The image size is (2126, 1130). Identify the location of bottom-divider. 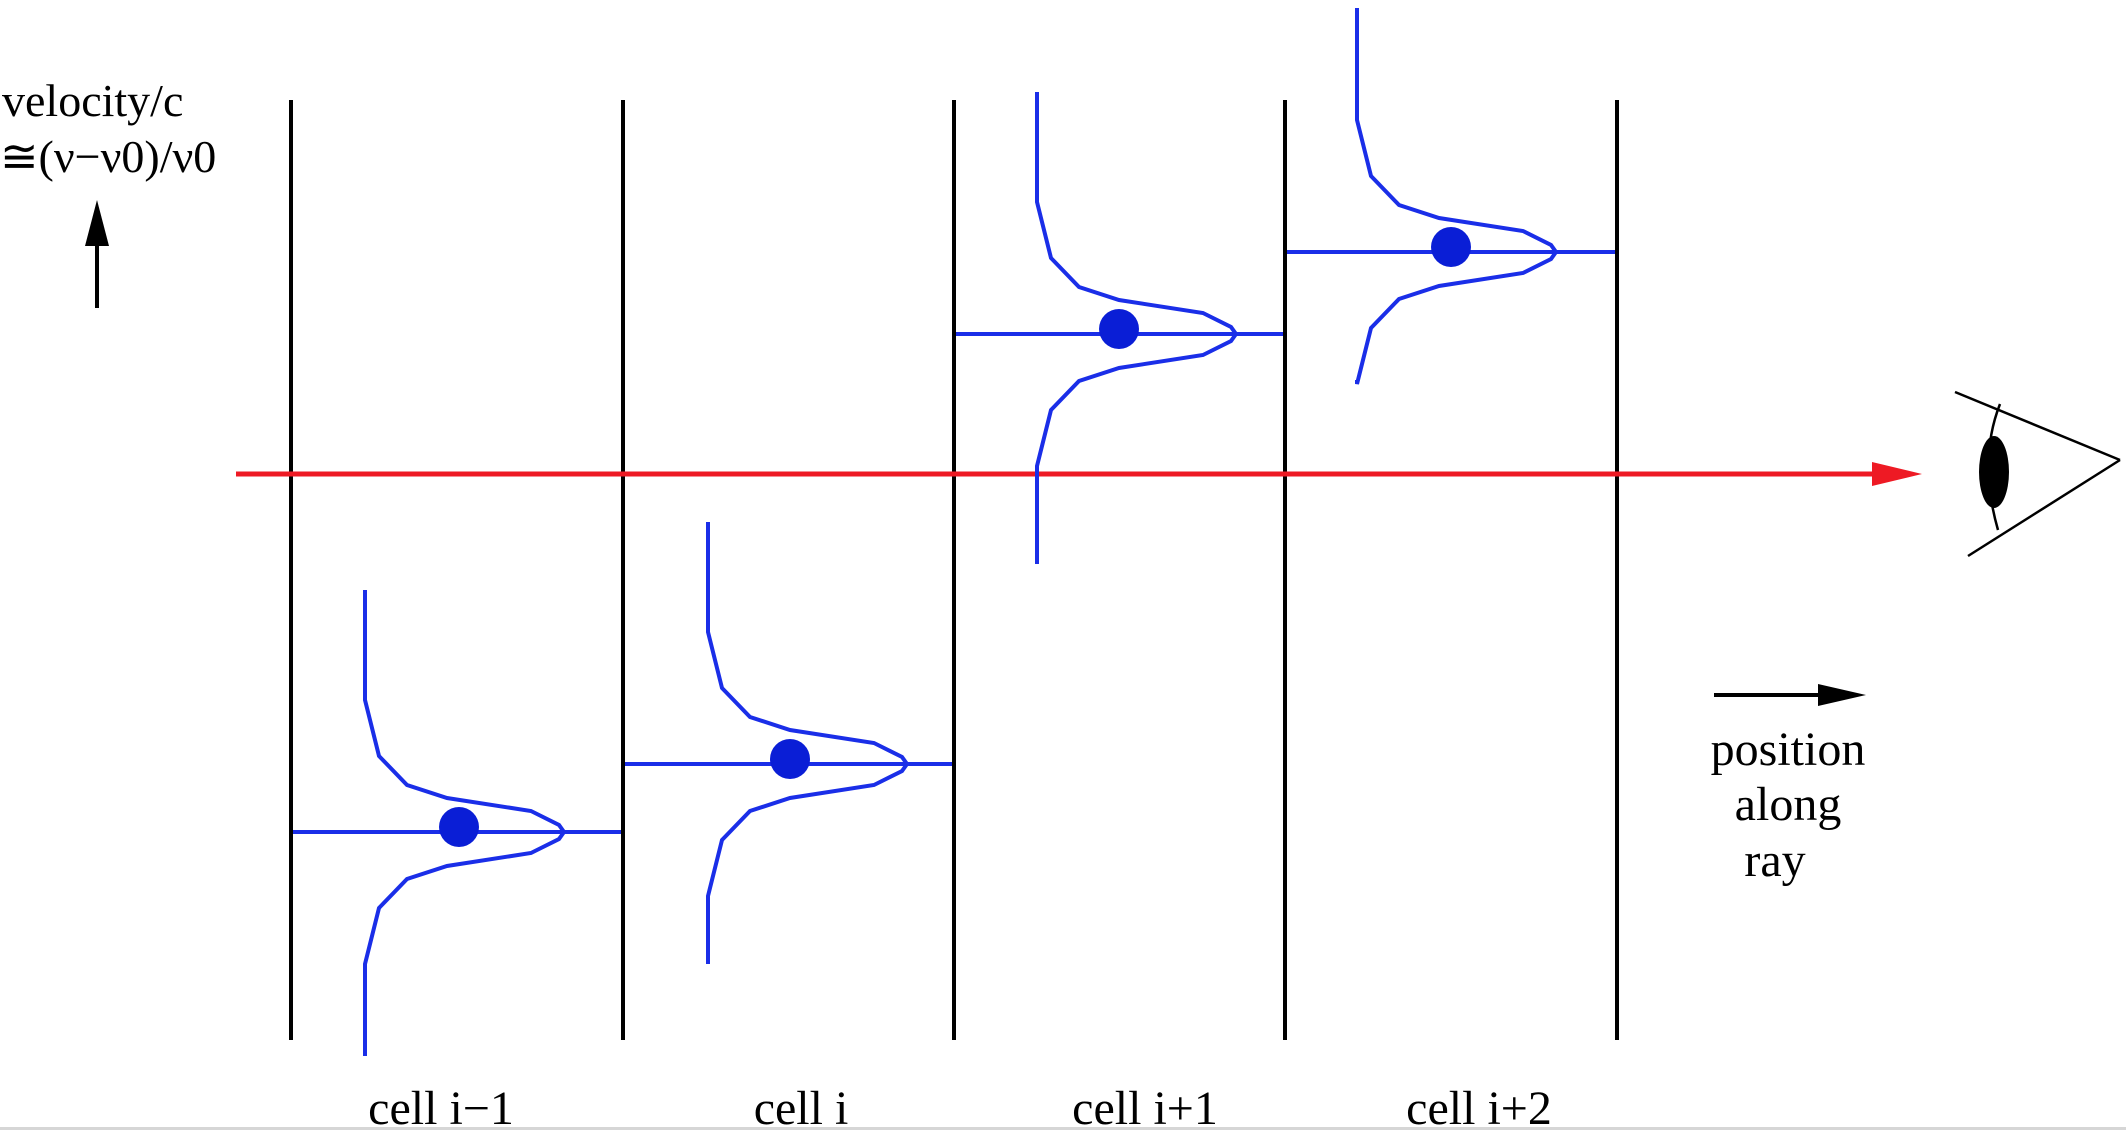
(1063, 1128).